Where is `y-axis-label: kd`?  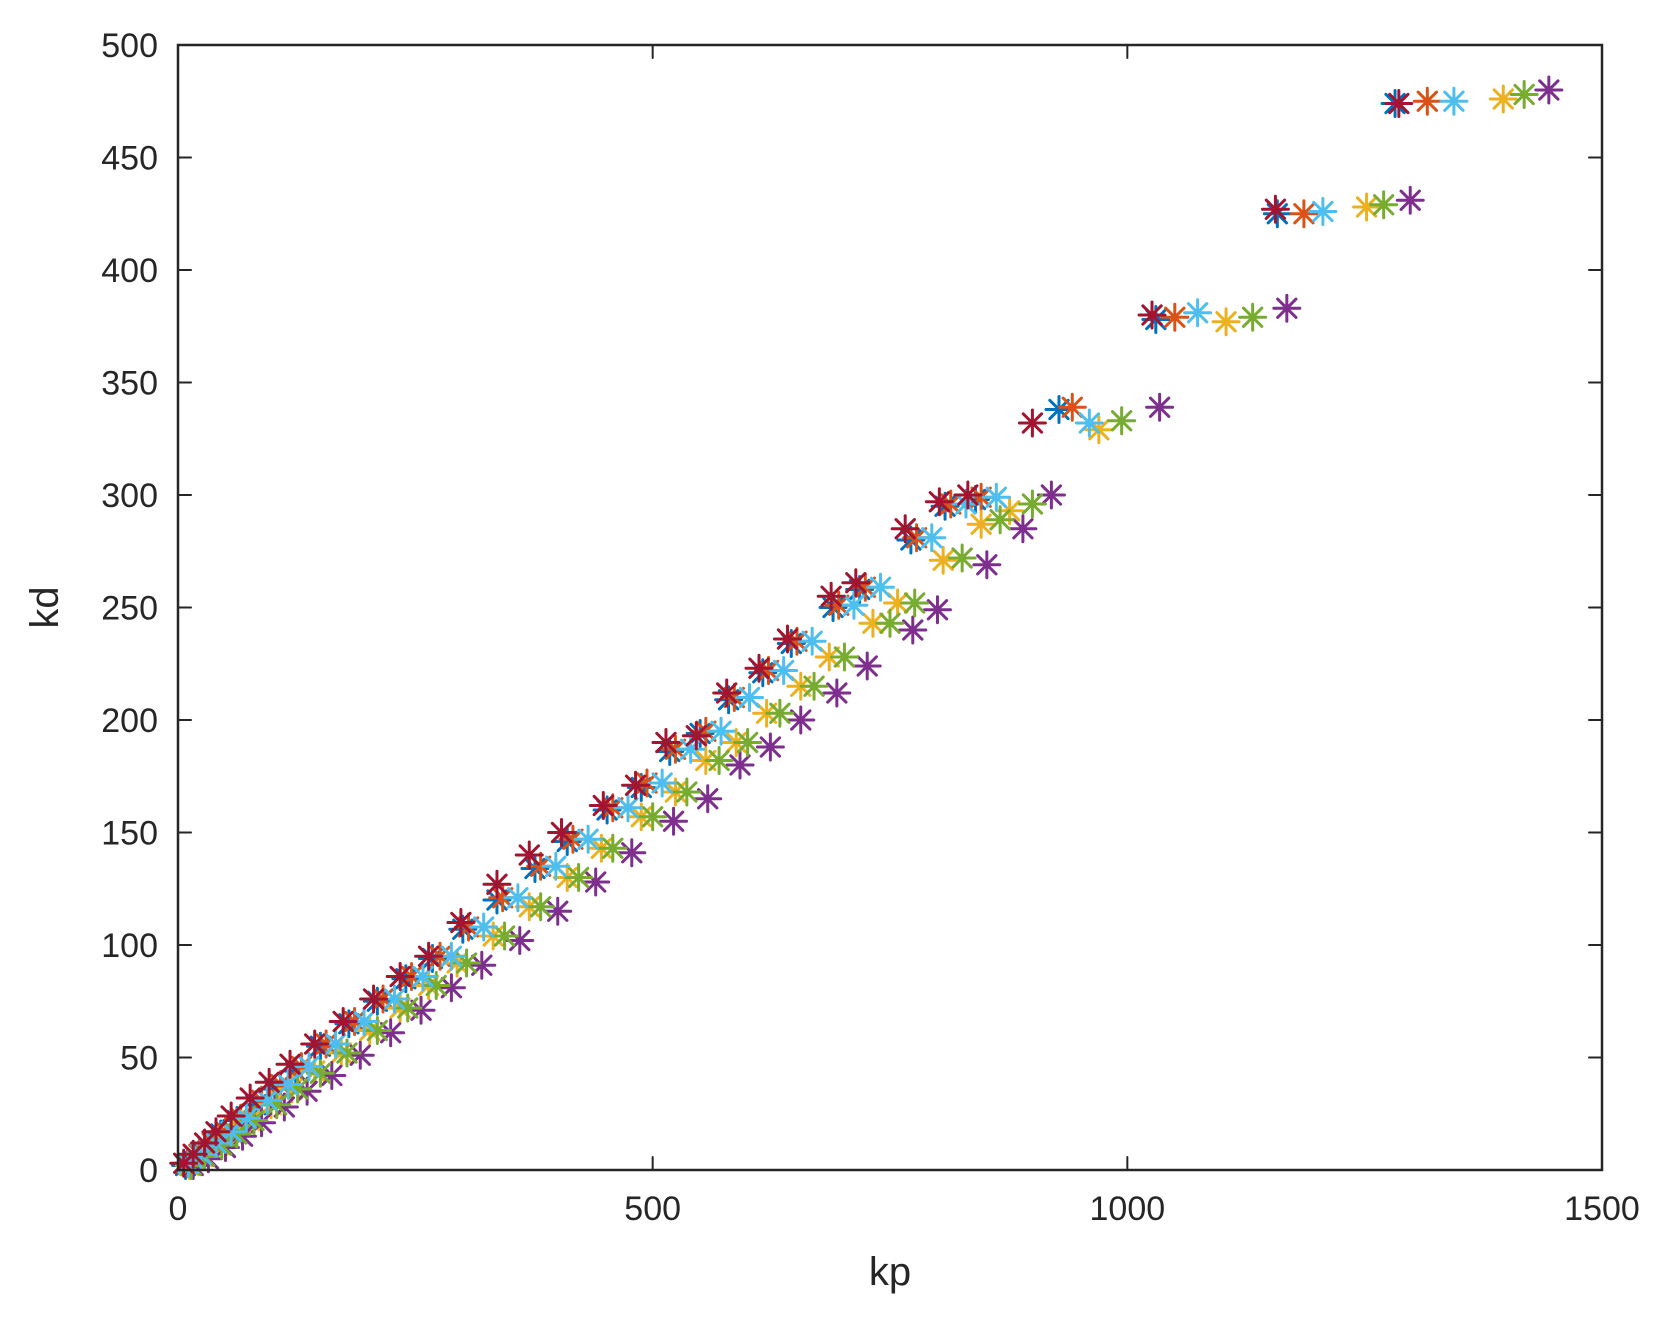 y-axis-label: kd is located at coordinates (45, 607).